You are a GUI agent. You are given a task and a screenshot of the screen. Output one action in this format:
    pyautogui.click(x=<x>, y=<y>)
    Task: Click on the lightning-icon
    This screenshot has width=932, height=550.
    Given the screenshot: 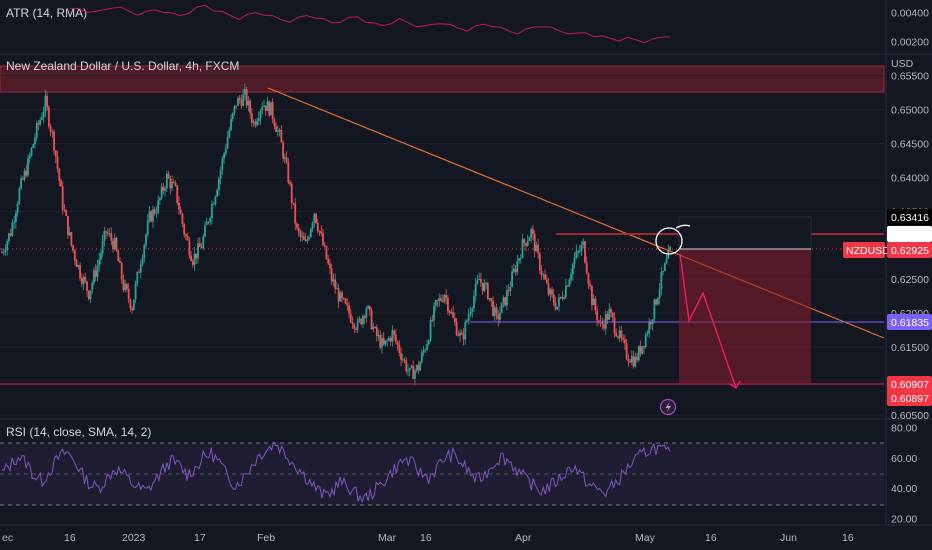 What is the action you would take?
    pyautogui.click(x=668, y=407)
    